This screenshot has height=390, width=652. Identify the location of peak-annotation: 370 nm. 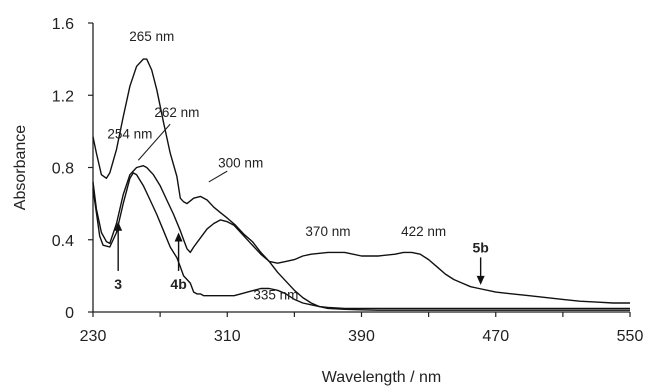
(327, 231).